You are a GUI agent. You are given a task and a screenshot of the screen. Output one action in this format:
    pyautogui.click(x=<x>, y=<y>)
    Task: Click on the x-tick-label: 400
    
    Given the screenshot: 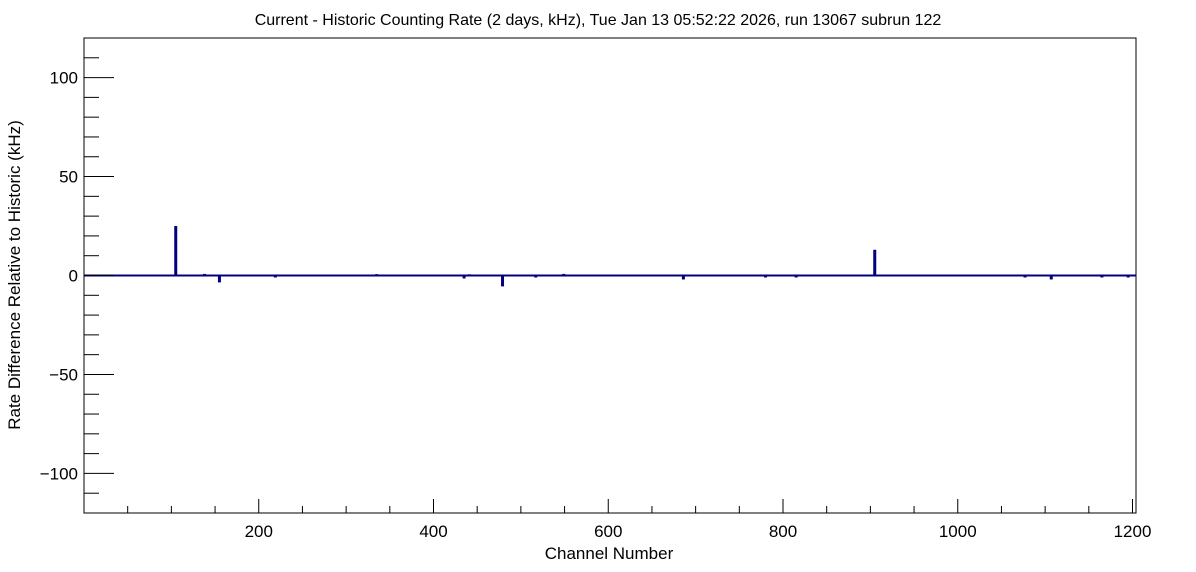 What is the action you would take?
    pyautogui.click(x=433, y=531)
    